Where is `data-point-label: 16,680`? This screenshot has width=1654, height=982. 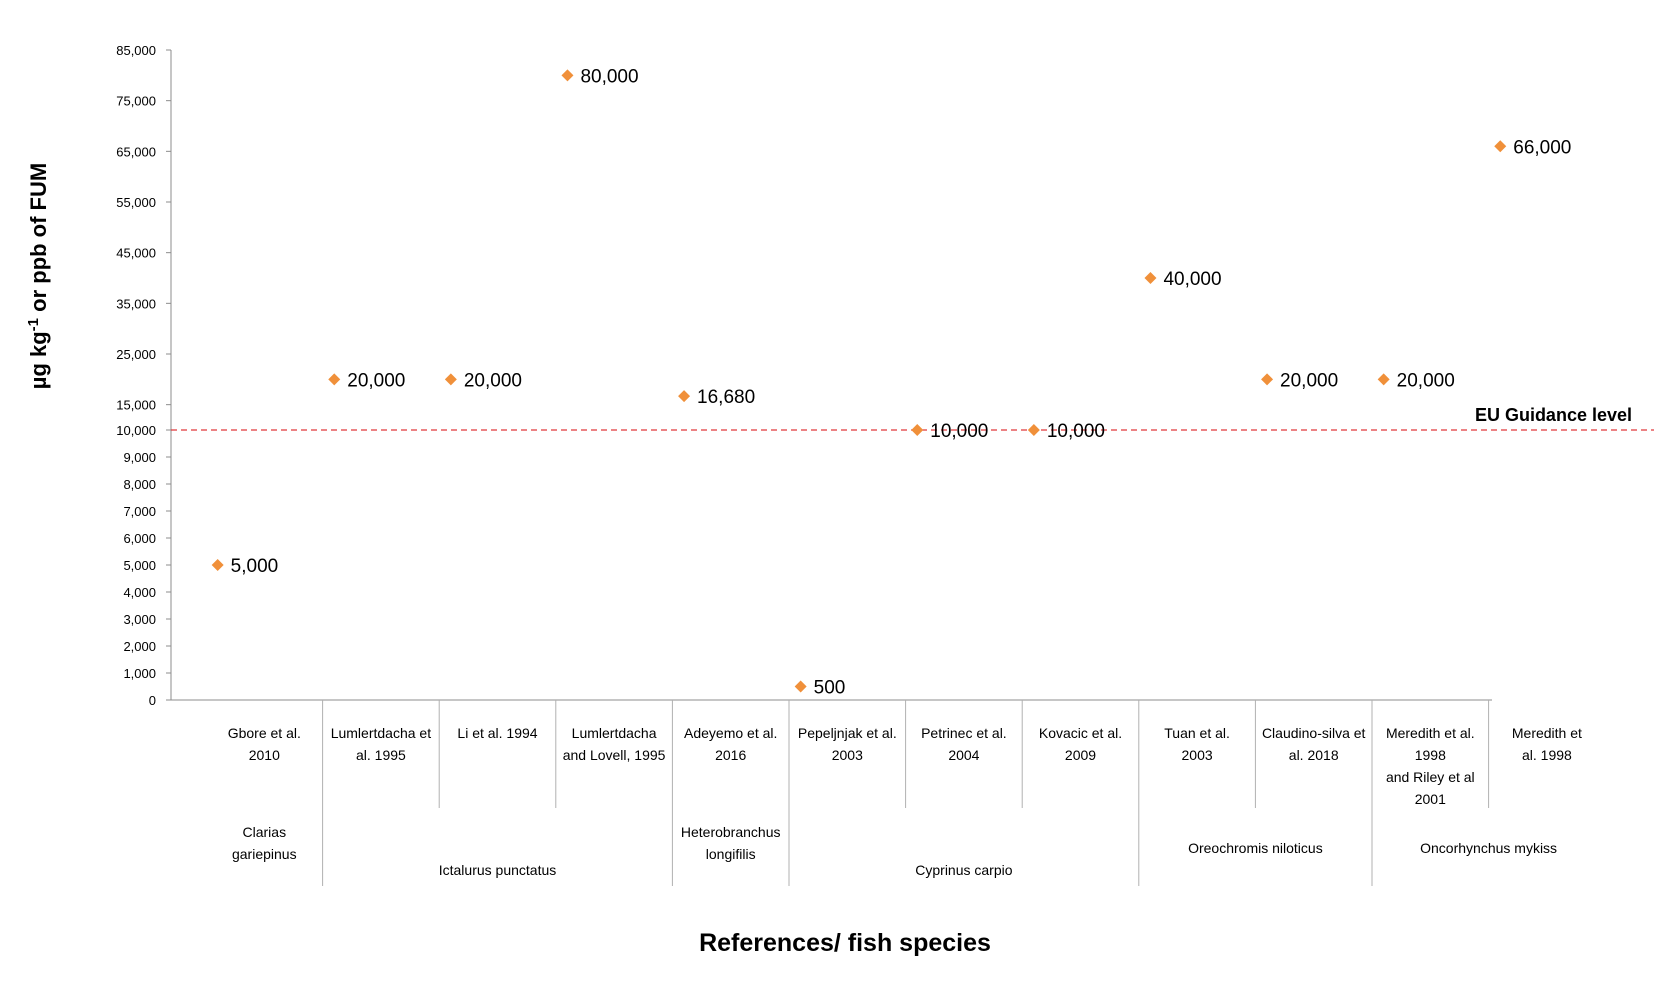
data-point-label: 16,680 is located at coordinates (726, 397).